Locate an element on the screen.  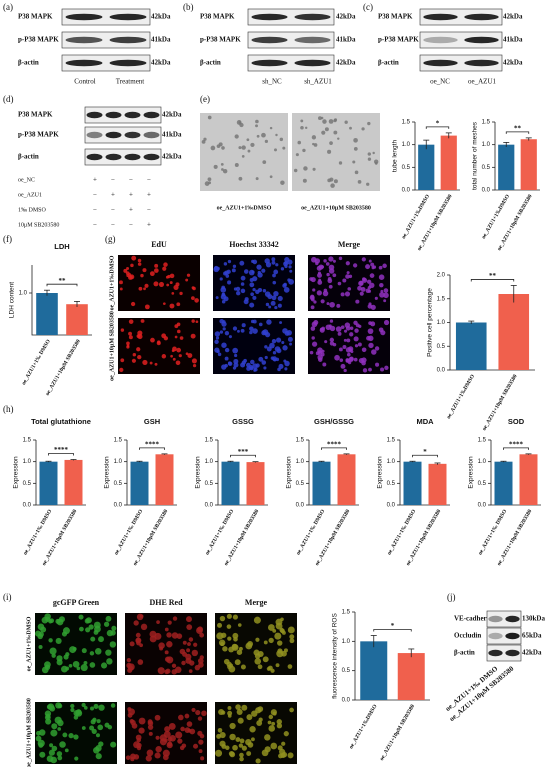
panel-label: (d) is located at coordinates (8, 99).